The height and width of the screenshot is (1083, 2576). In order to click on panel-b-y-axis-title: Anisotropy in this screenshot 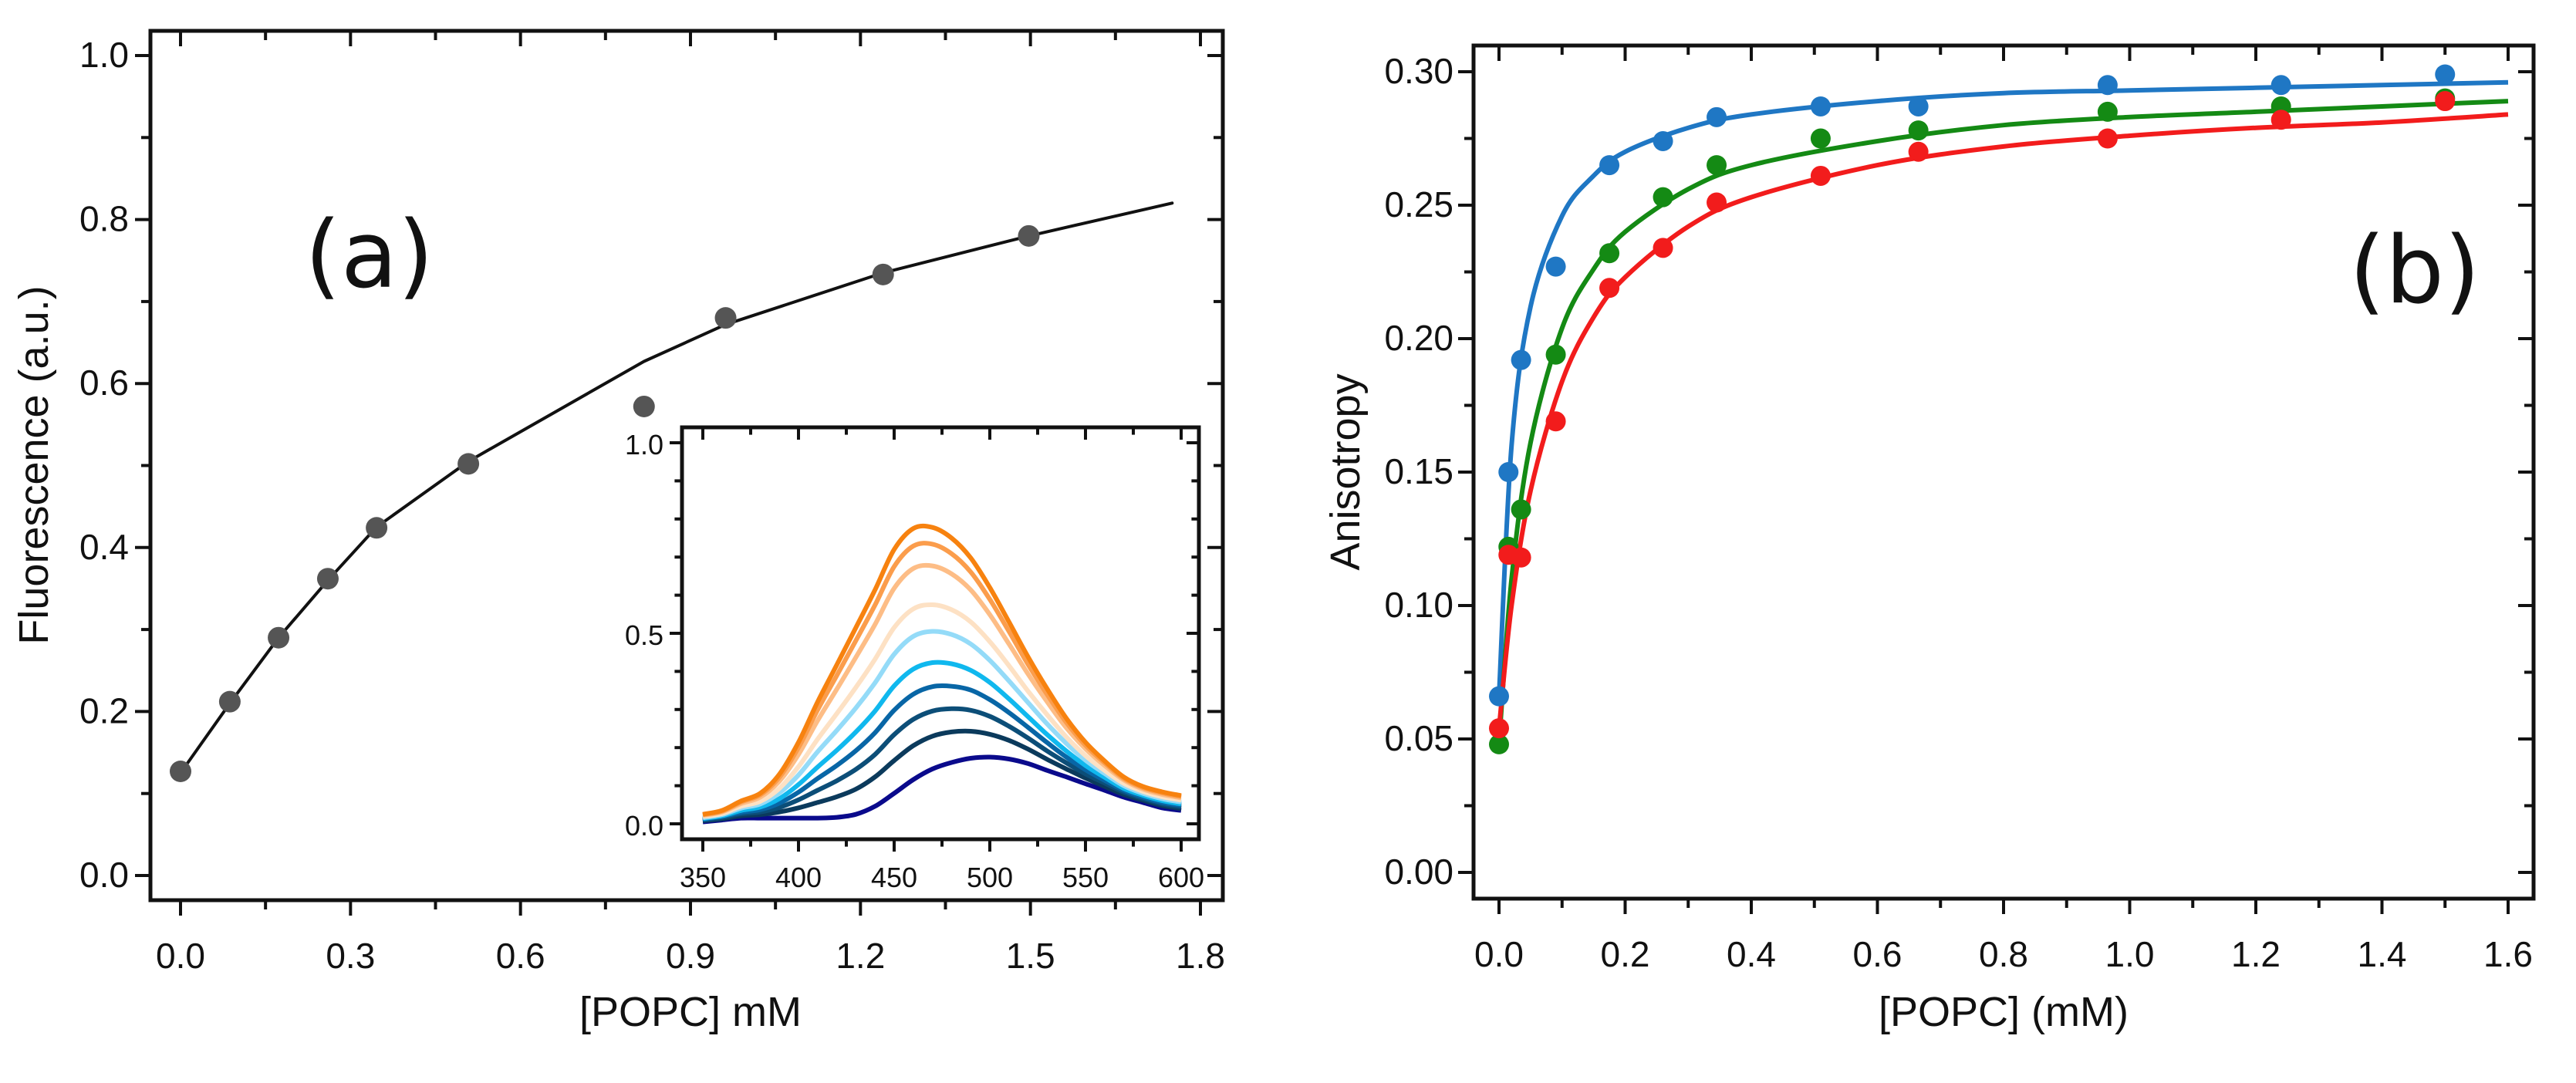, I will do `click(1345, 472)`.